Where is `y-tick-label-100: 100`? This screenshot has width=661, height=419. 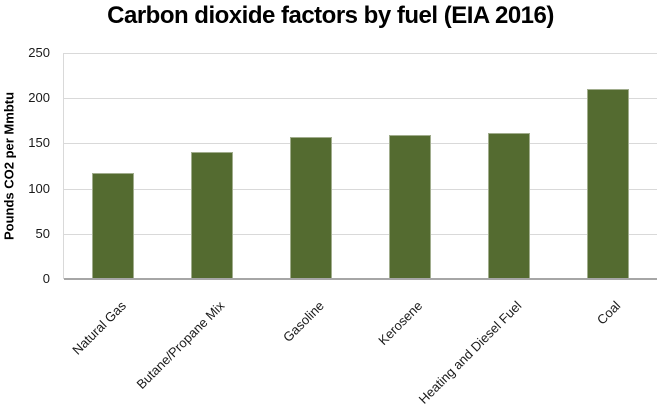 y-tick-label-100: 100 is located at coordinates (39, 188).